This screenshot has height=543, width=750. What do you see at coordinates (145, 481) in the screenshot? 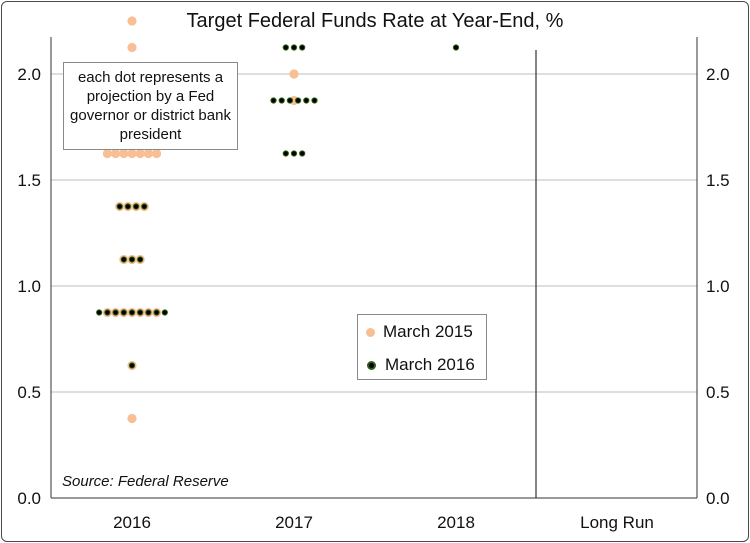
I see `source-note: Source: Federal Reserve` at bounding box center [145, 481].